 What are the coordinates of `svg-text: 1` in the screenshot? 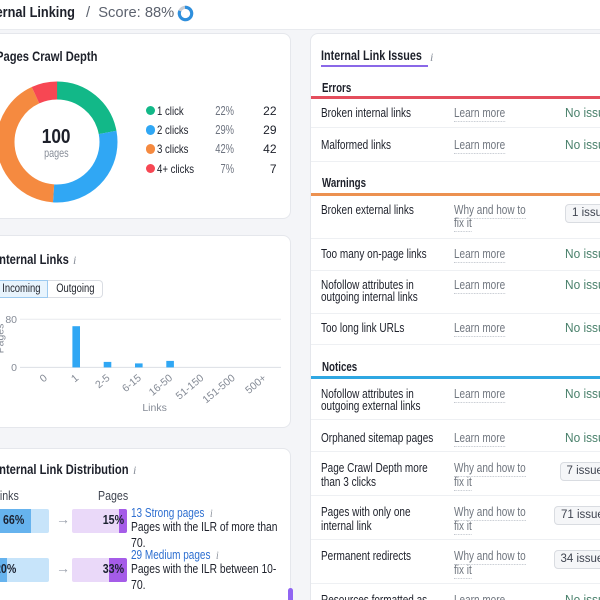 It's located at (75, 378).